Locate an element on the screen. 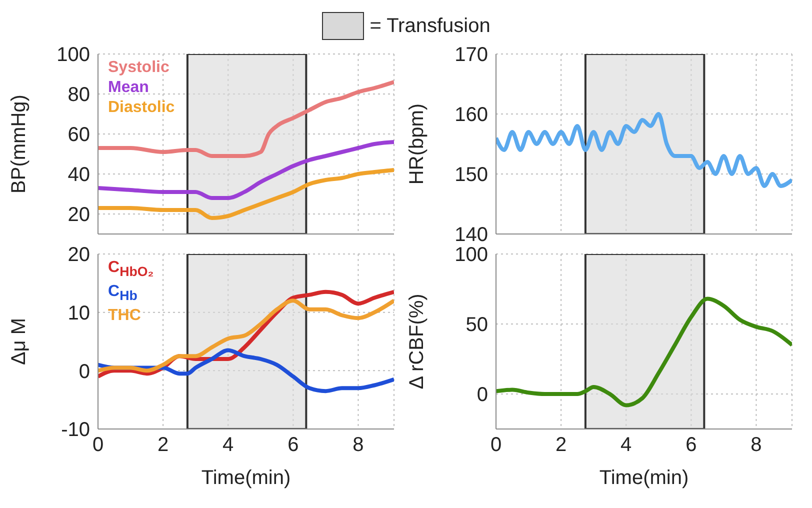  text: Systolic is located at coordinates (139, 68).